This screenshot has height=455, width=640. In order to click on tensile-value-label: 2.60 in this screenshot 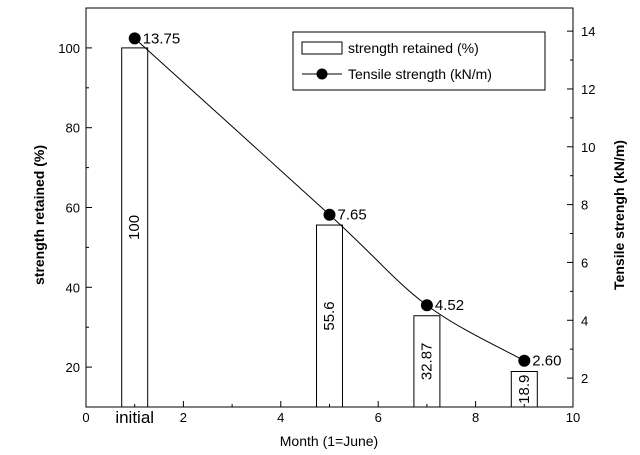, I will do `click(546, 361)`.